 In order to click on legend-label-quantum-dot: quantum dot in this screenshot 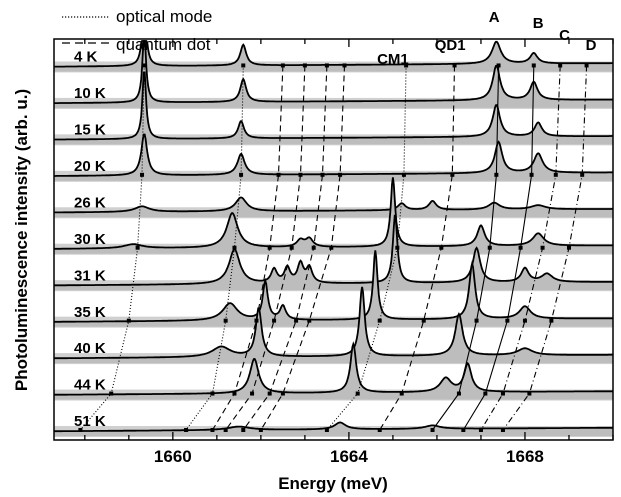, I will do `click(163, 44)`.